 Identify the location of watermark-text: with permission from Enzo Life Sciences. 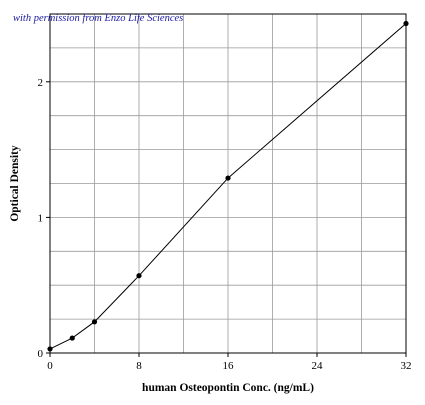
(98, 18).